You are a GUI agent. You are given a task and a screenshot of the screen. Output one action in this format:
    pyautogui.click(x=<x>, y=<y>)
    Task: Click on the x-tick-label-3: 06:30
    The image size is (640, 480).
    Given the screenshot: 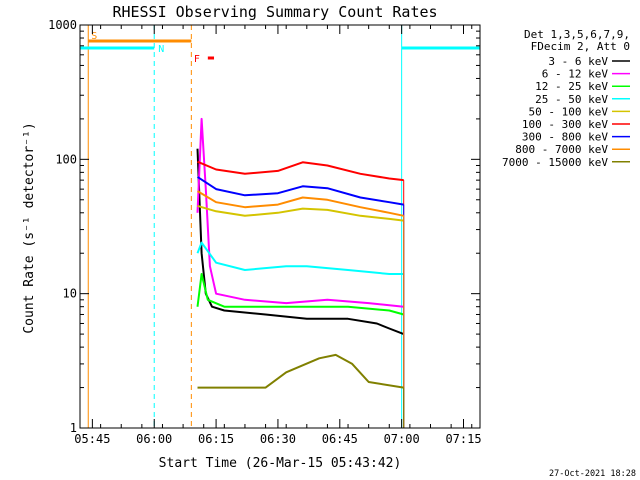 What is the action you would take?
    pyautogui.click(x=278, y=439)
    